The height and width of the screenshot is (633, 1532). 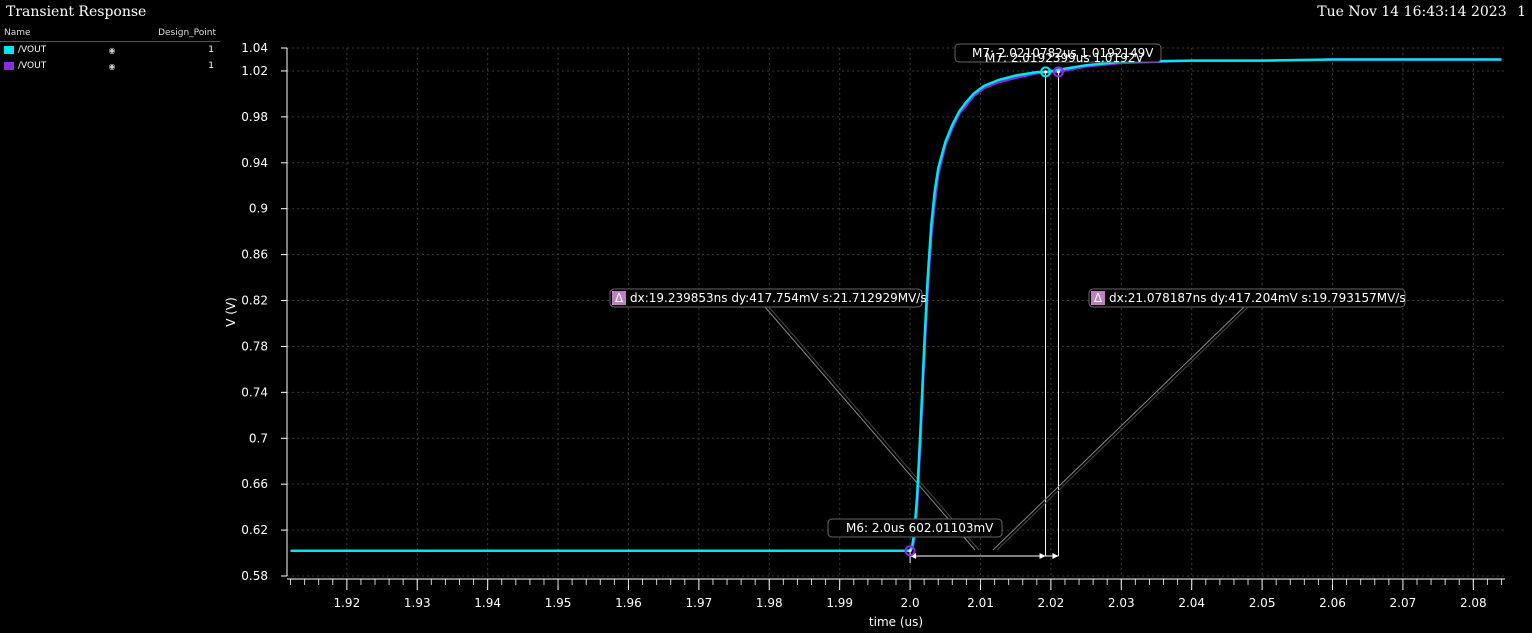 What do you see at coordinates (896, 622) in the screenshot?
I see `x-axis-label: time (us)` at bounding box center [896, 622].